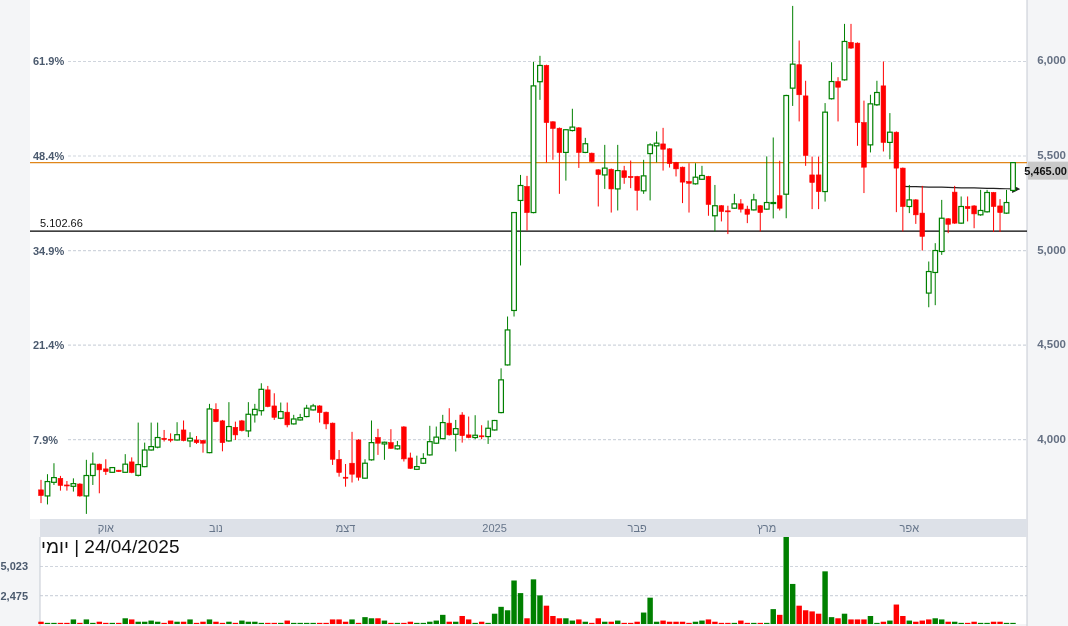 Image resolution: width=1068 pixels, height=626 pixels. Describe the element at coordinates (1045, 170) in the screenshot. I see `ref-line-label: 5,465.00` at that location.